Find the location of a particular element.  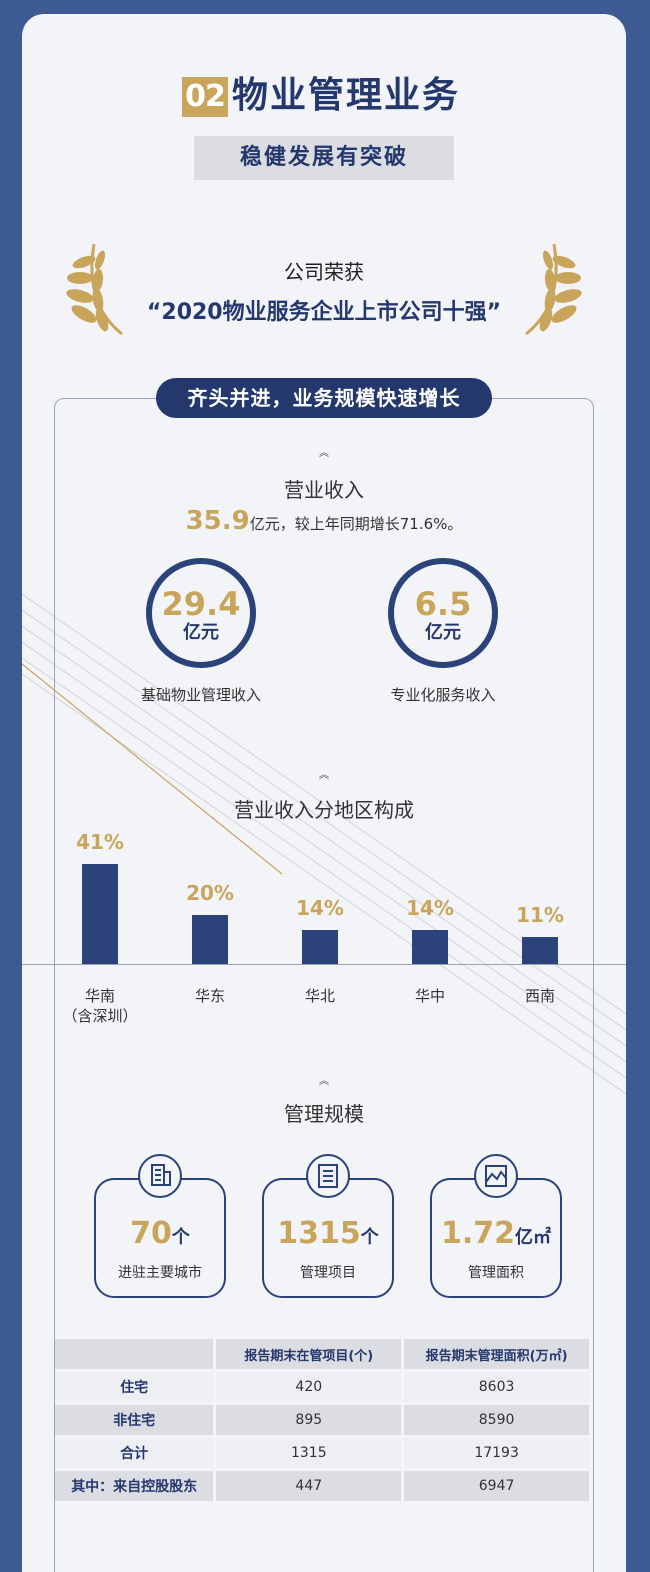

table-cell: 合计 is located at coordinates (134, 1453).